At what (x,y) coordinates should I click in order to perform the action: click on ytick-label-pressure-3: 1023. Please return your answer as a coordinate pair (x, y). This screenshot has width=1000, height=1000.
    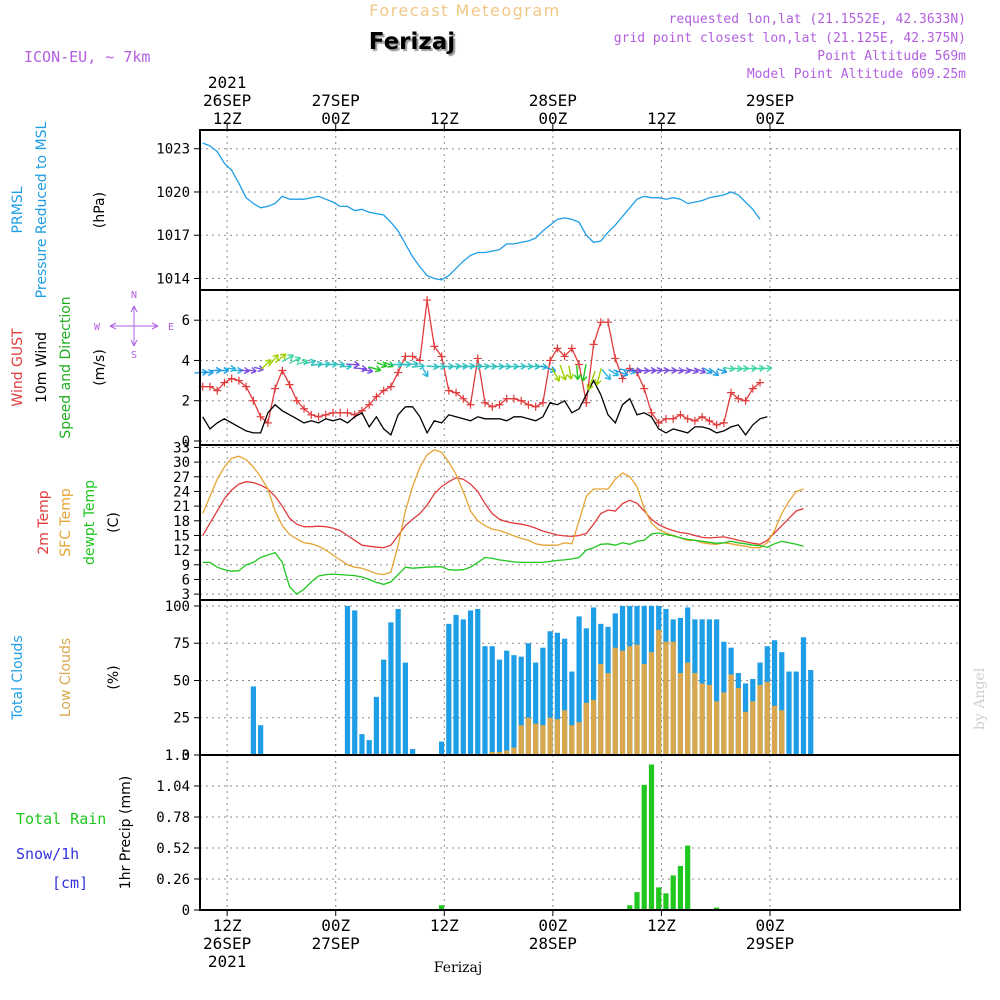
    Looking at the image, I should click on (173, 150).